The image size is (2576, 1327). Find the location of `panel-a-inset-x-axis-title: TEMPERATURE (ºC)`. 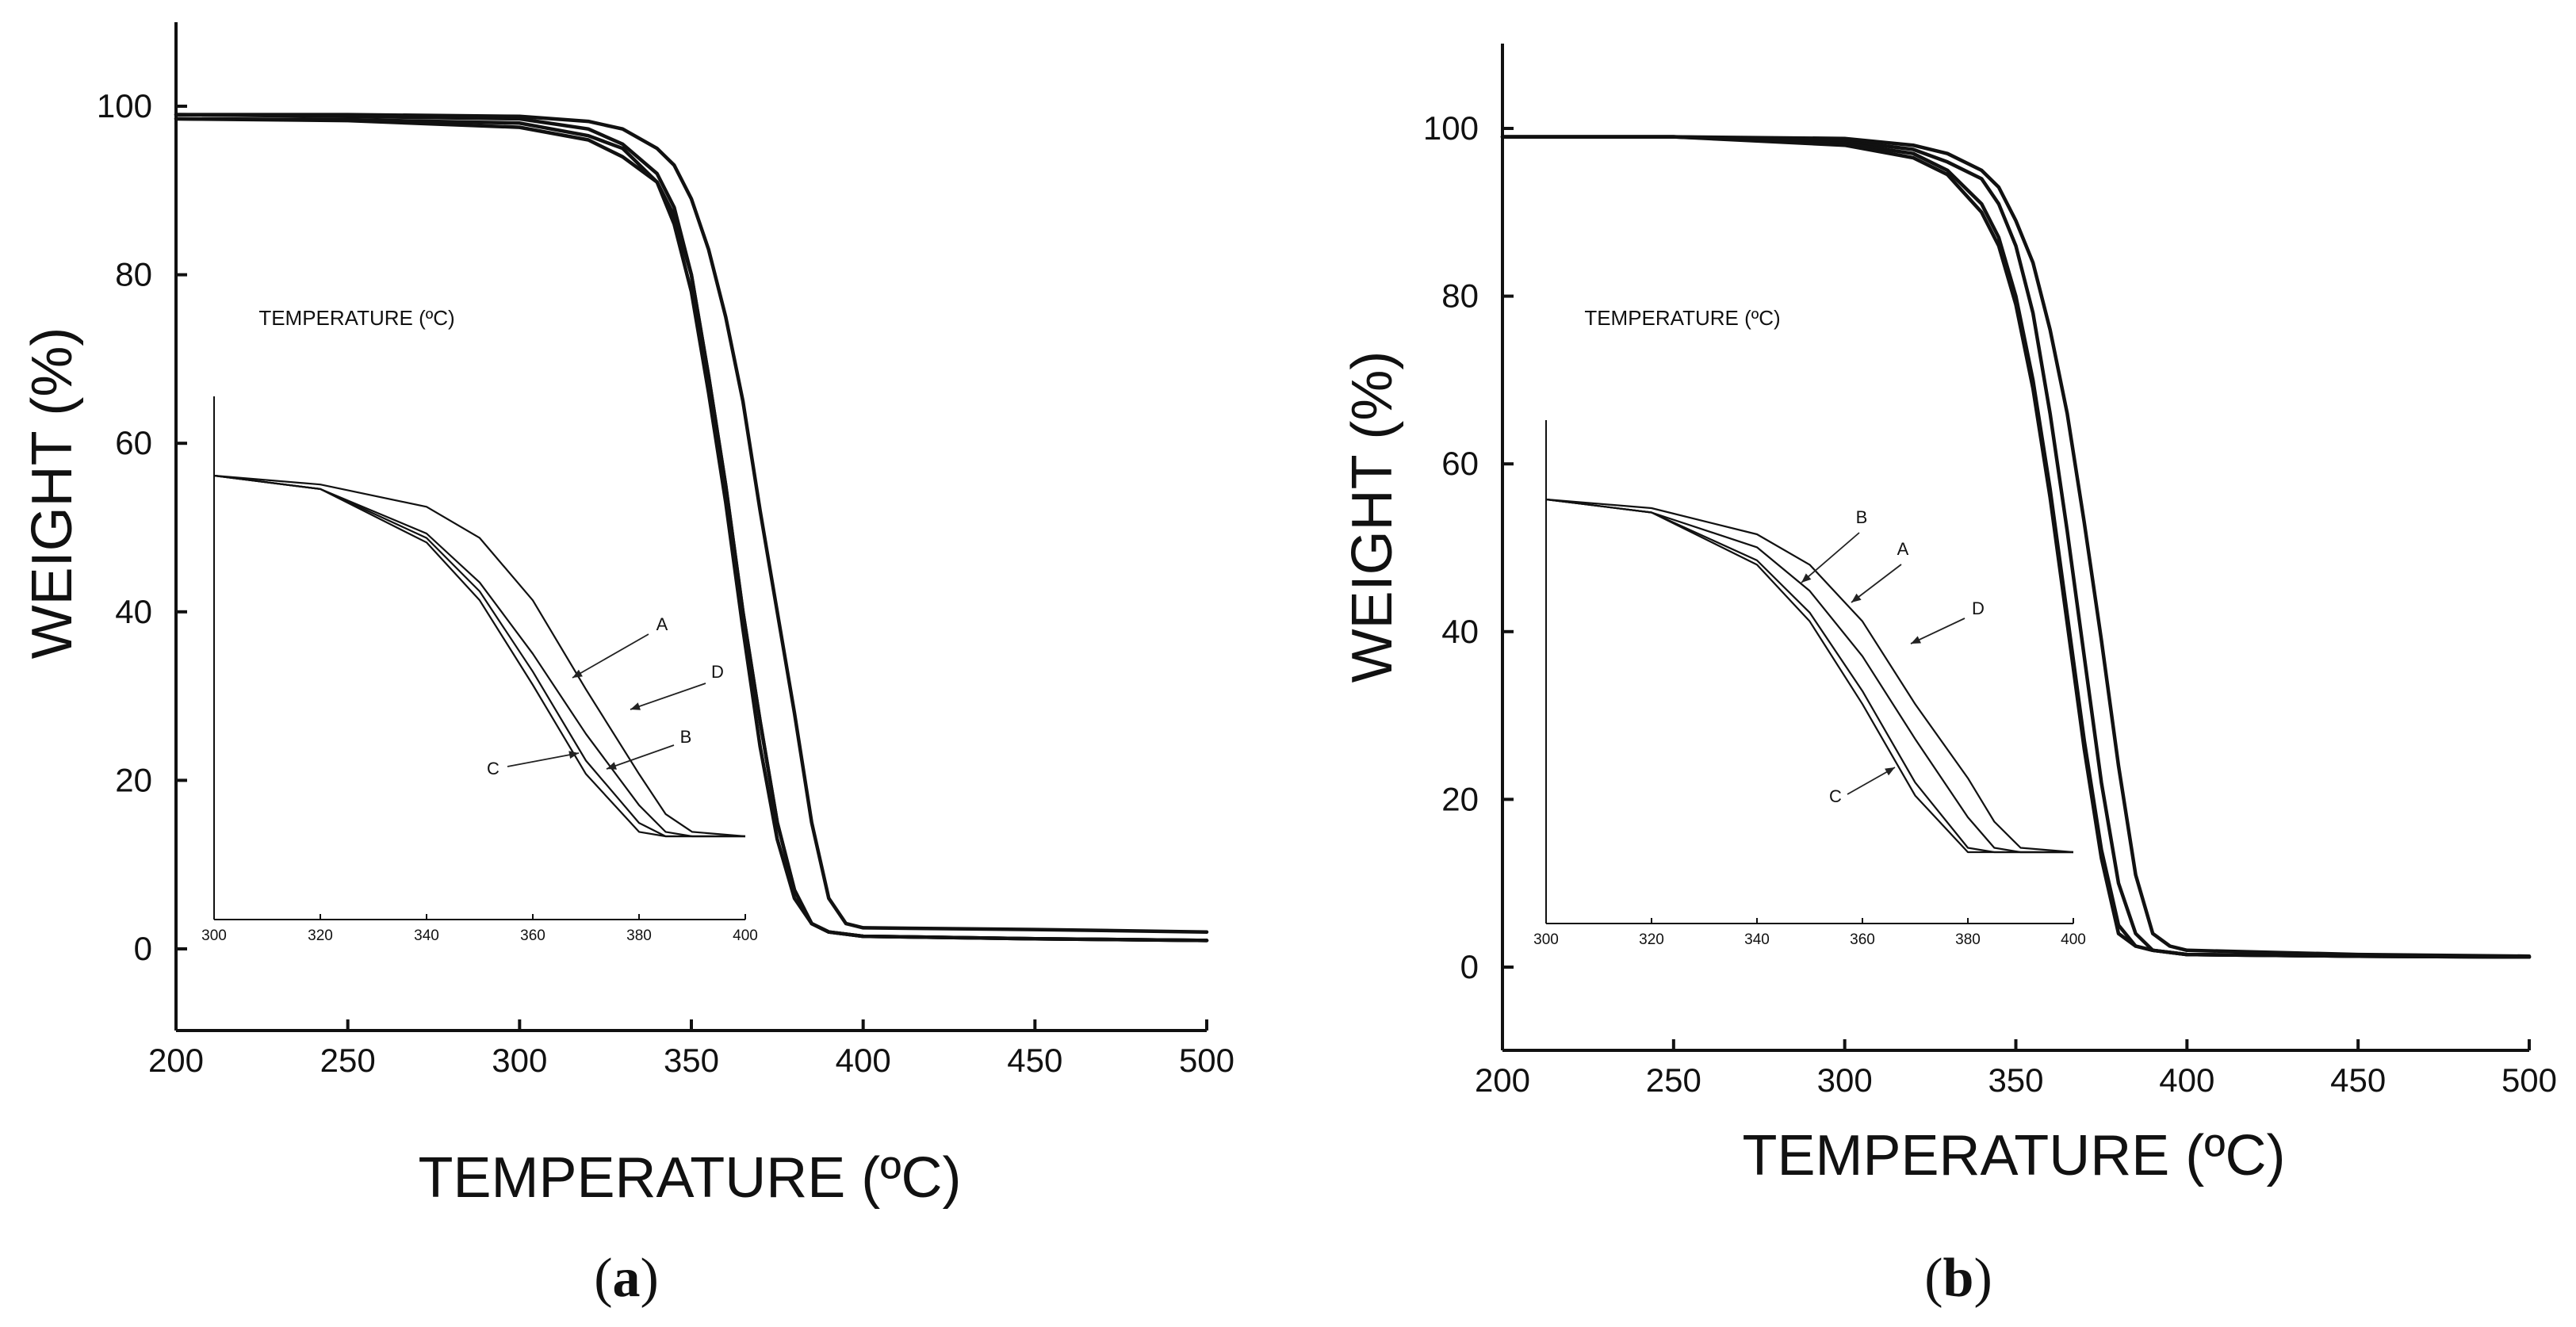

panel-a-inset-x-axis-title: TEMPERATURE (ºC) is located at coordinates (356, 318).